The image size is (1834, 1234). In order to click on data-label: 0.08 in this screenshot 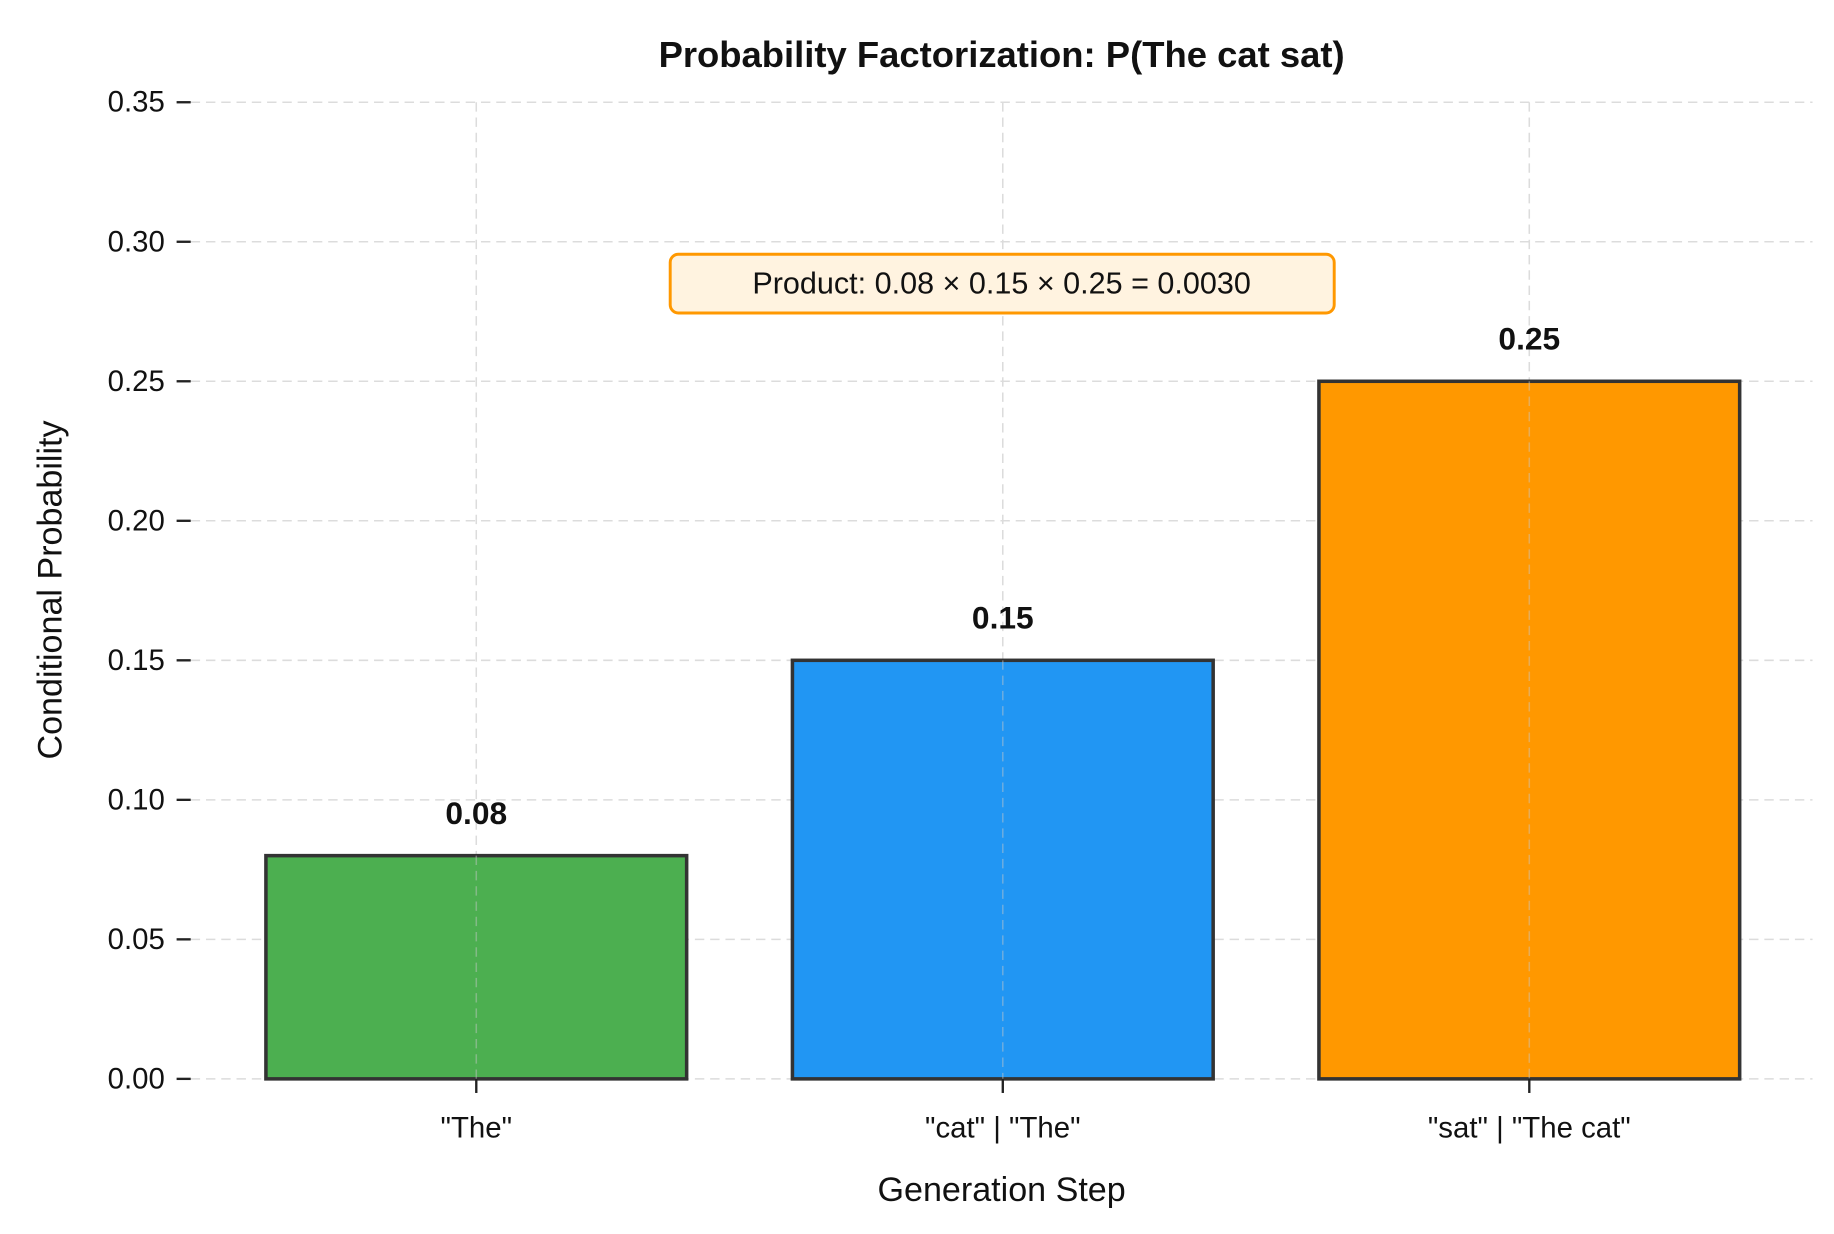, I will do `click(476, 813)`.